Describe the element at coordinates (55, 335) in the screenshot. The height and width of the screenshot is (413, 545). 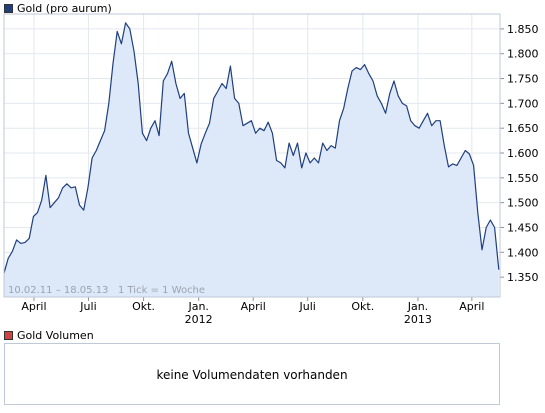
I see `volume-legend-label: Gold Volumen` at that location.